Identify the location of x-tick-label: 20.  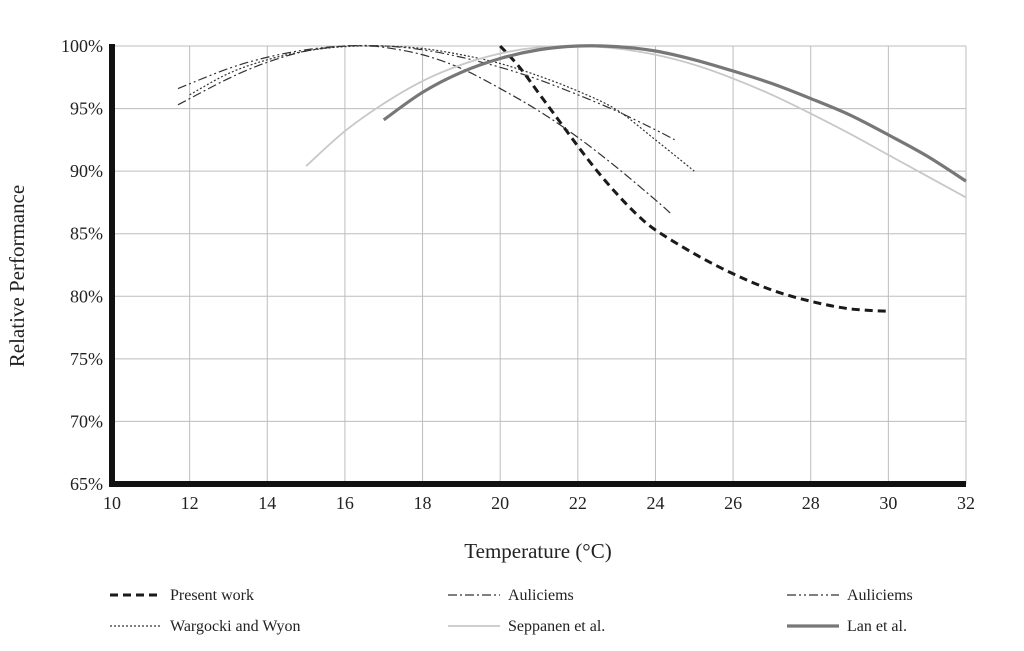
(500, 503).